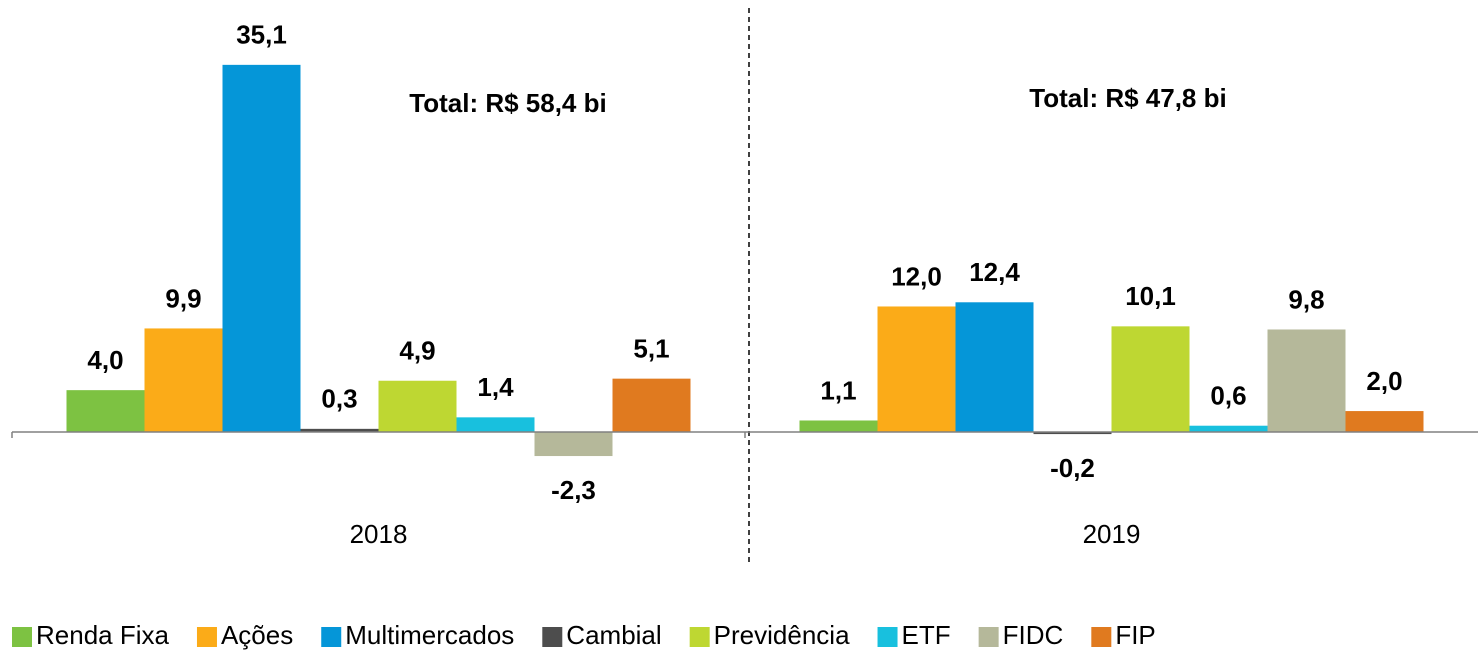 The width and height of the screenshot is (1478, 660). Describe the element at coordinates (102, 635) in the screenshot. I see `legend-label: Renda Fixa` at that location.